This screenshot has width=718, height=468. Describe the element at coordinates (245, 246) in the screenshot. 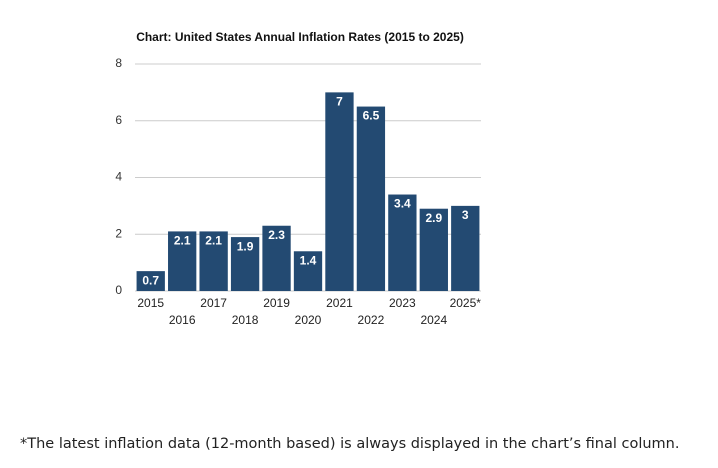

I see `value-label: 1.9` at that location.